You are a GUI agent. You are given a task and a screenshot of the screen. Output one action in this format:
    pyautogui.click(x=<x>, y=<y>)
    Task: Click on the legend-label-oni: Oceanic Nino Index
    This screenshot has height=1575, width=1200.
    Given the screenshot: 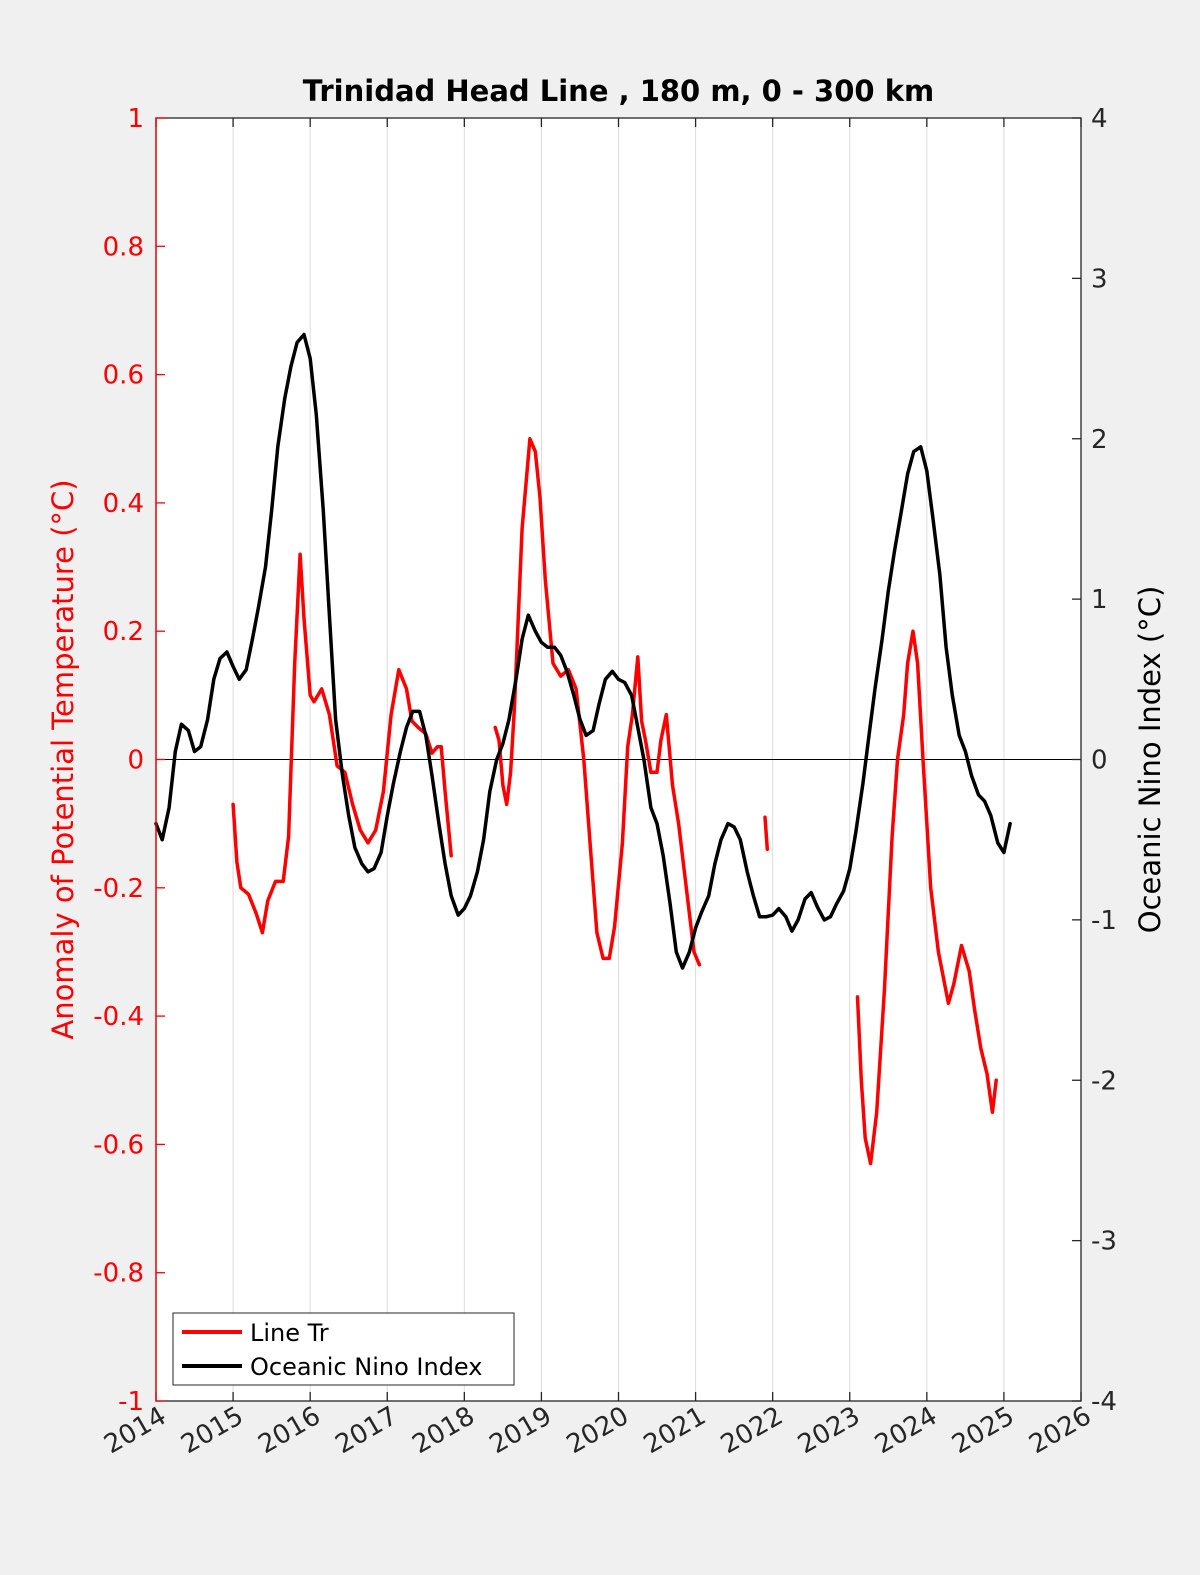 What is the action you would take?
    pyautogui.click(x=366, y=1367)
    